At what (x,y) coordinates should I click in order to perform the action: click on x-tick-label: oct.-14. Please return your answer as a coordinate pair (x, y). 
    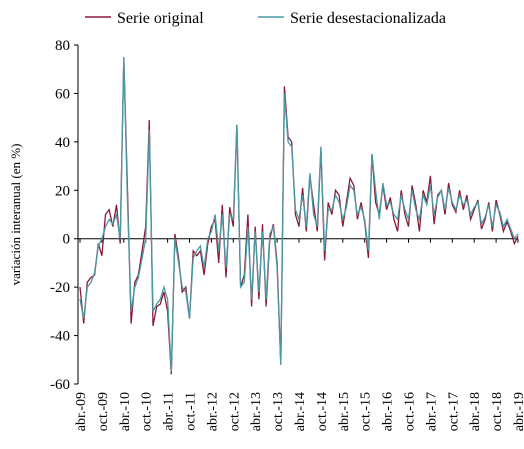
    Looking at the image, I should click on (322, 411).